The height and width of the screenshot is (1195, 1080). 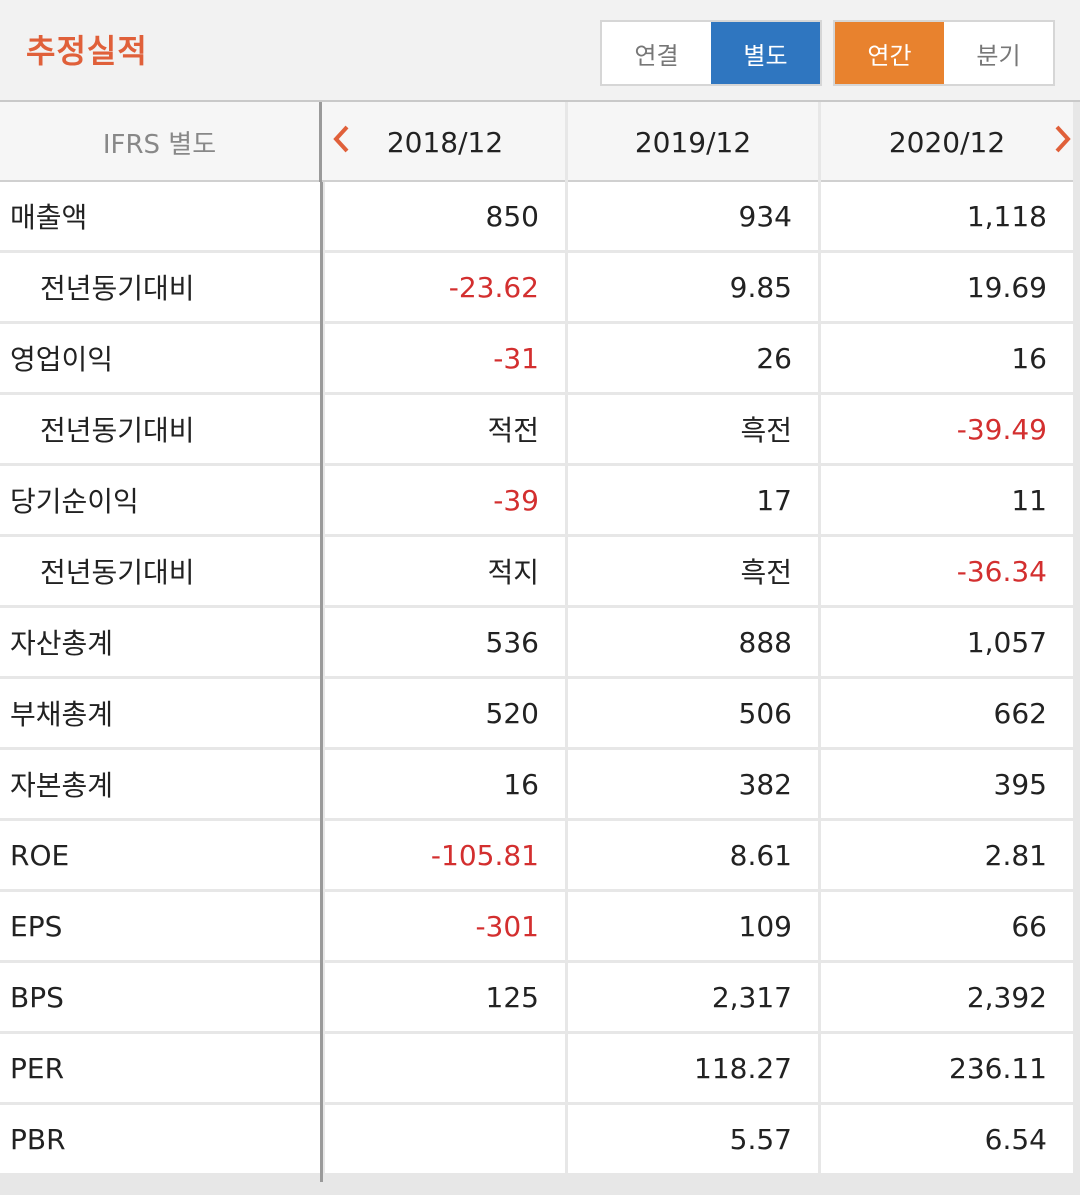 What do you see at coordinates (445, 429) in the screenshot?
I see `table-cell: 적전` at bounding box center [445, 429].